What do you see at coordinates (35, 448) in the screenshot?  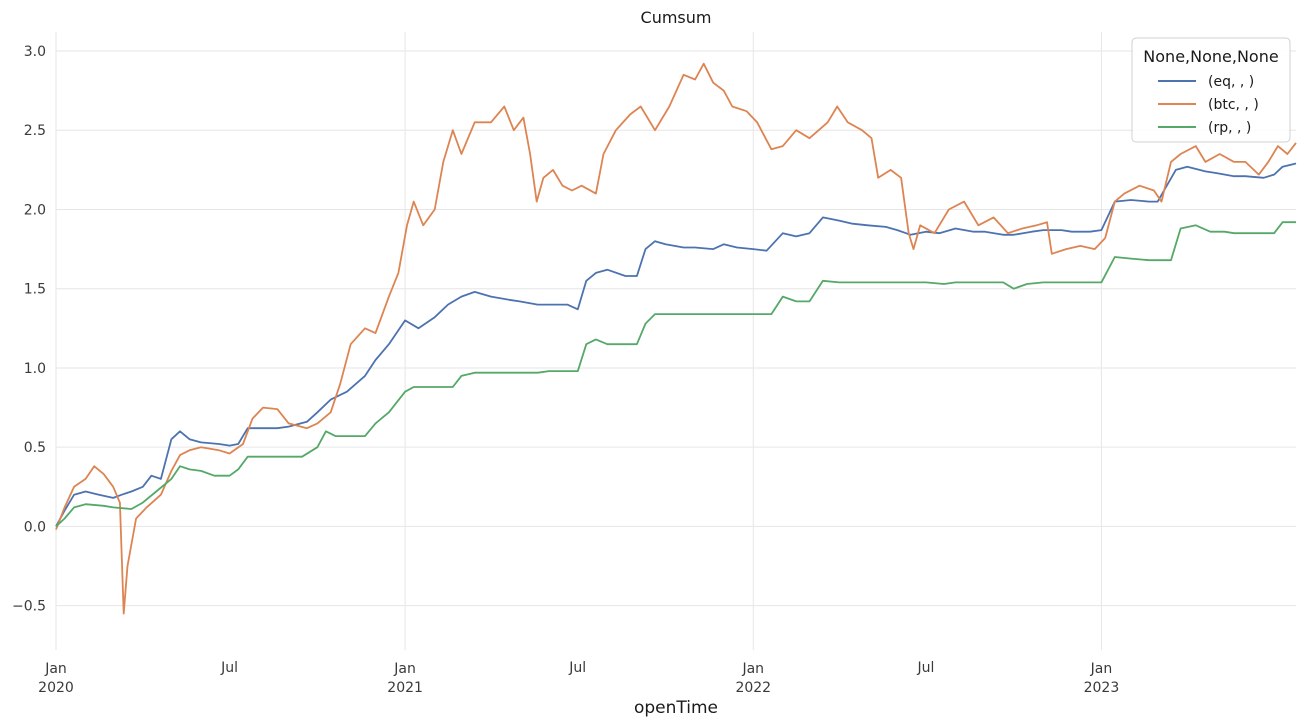 I see `y-tick-label: 0.5` at bounding box center [35, 448].